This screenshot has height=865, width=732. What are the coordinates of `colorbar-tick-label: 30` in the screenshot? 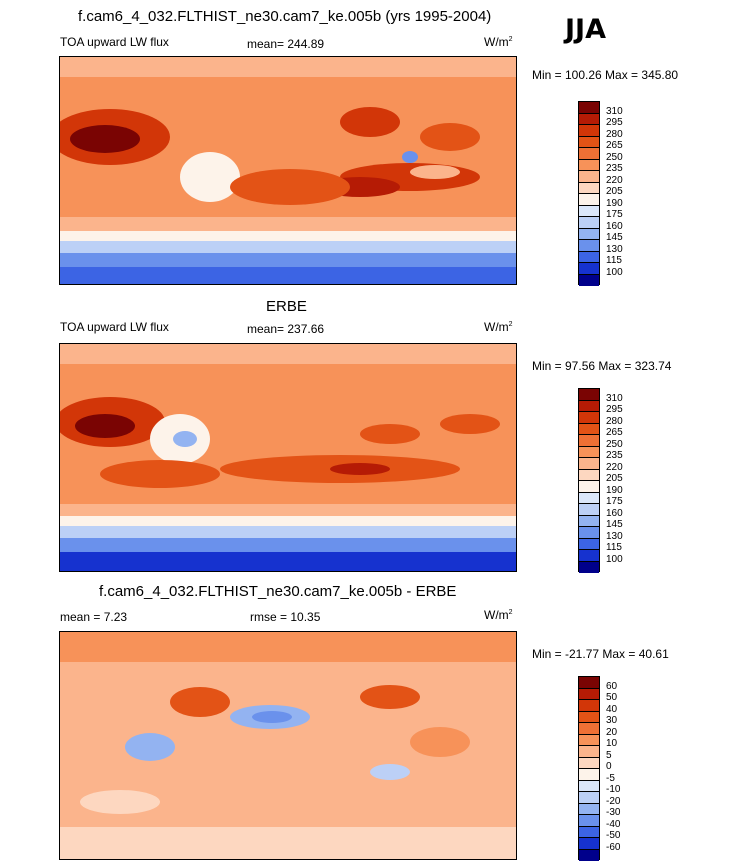 It's located at (612, 720).